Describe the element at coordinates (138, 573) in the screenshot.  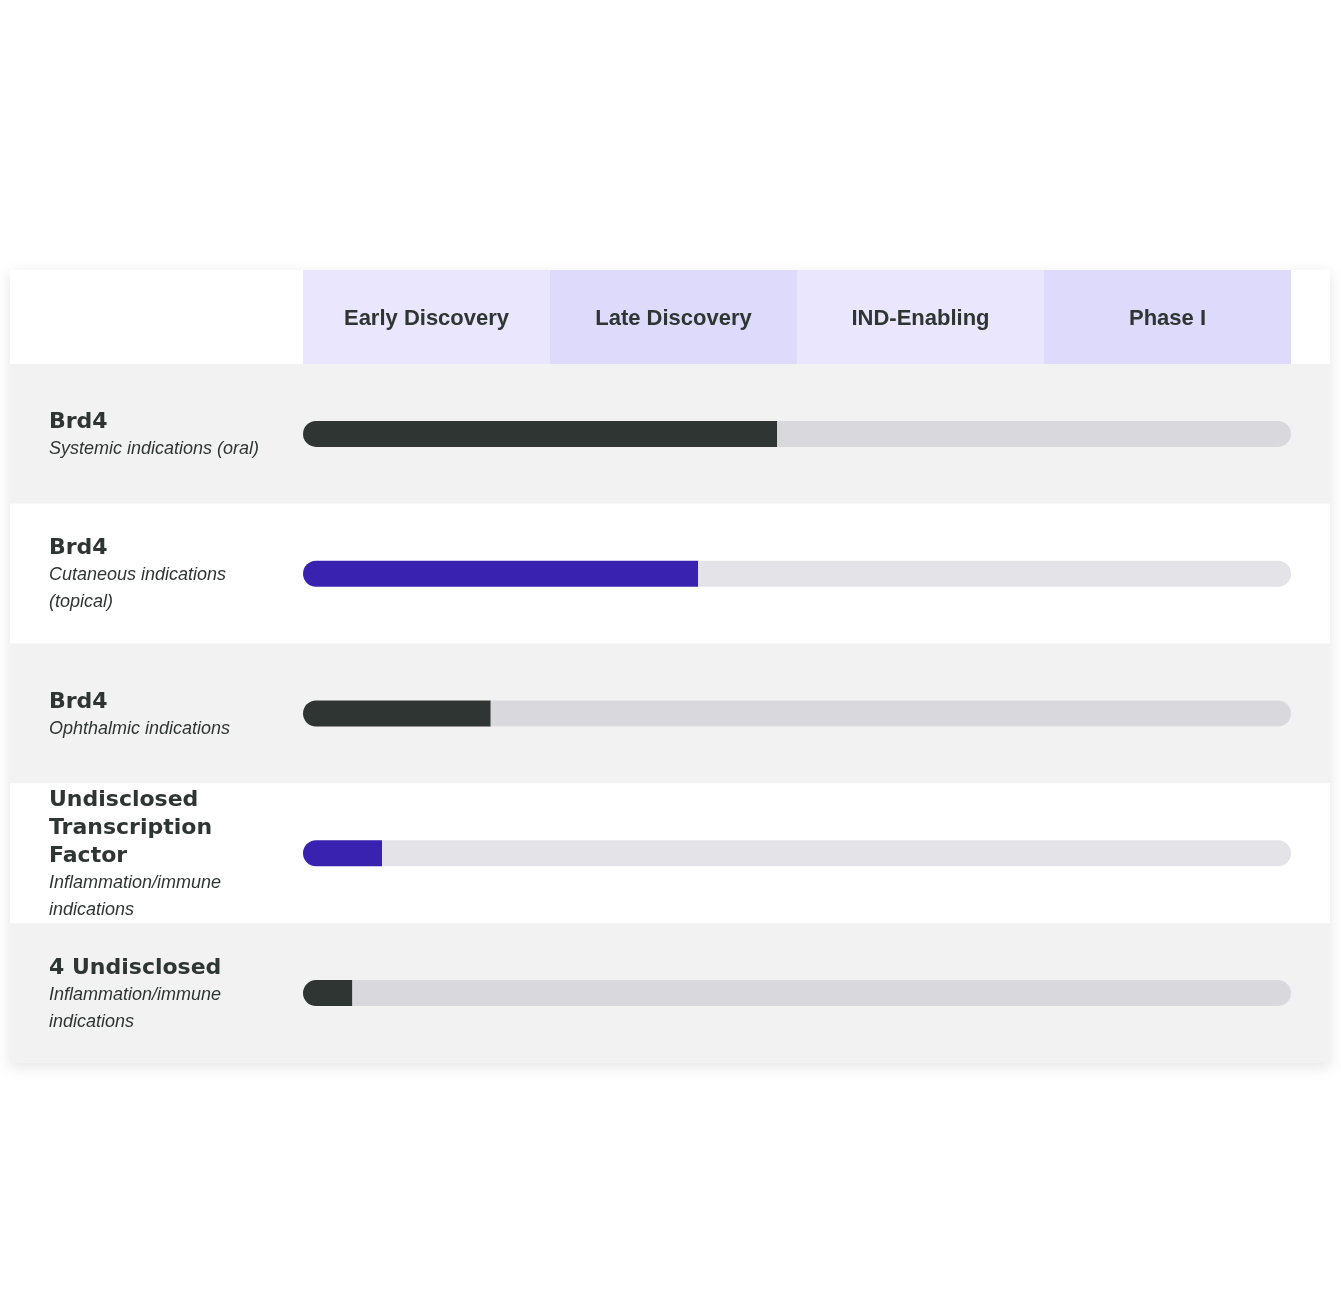
I see `y-tick-label: Brd4 Cutaneous indications (topical)` at that location.